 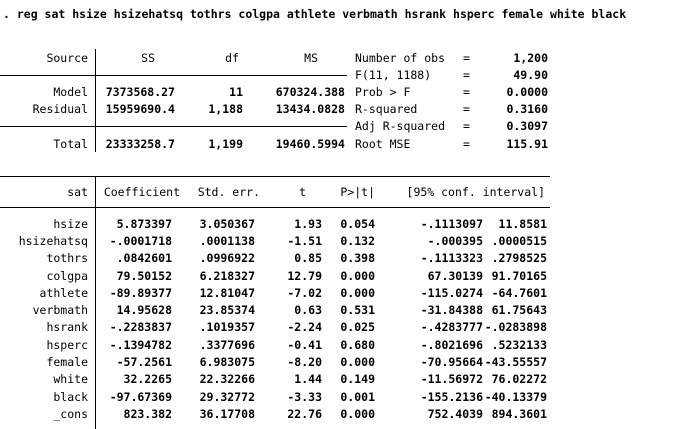 What do you see at coordinates (227, 362) in the screenshot?
I see `stderr-value: 6.983075` at bounding box center [227, 362].